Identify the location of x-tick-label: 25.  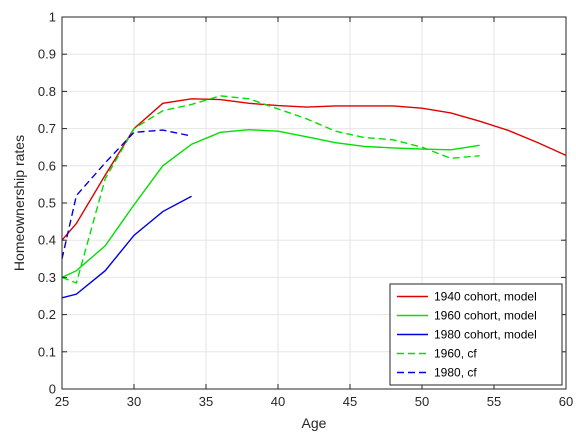
(62, 401).